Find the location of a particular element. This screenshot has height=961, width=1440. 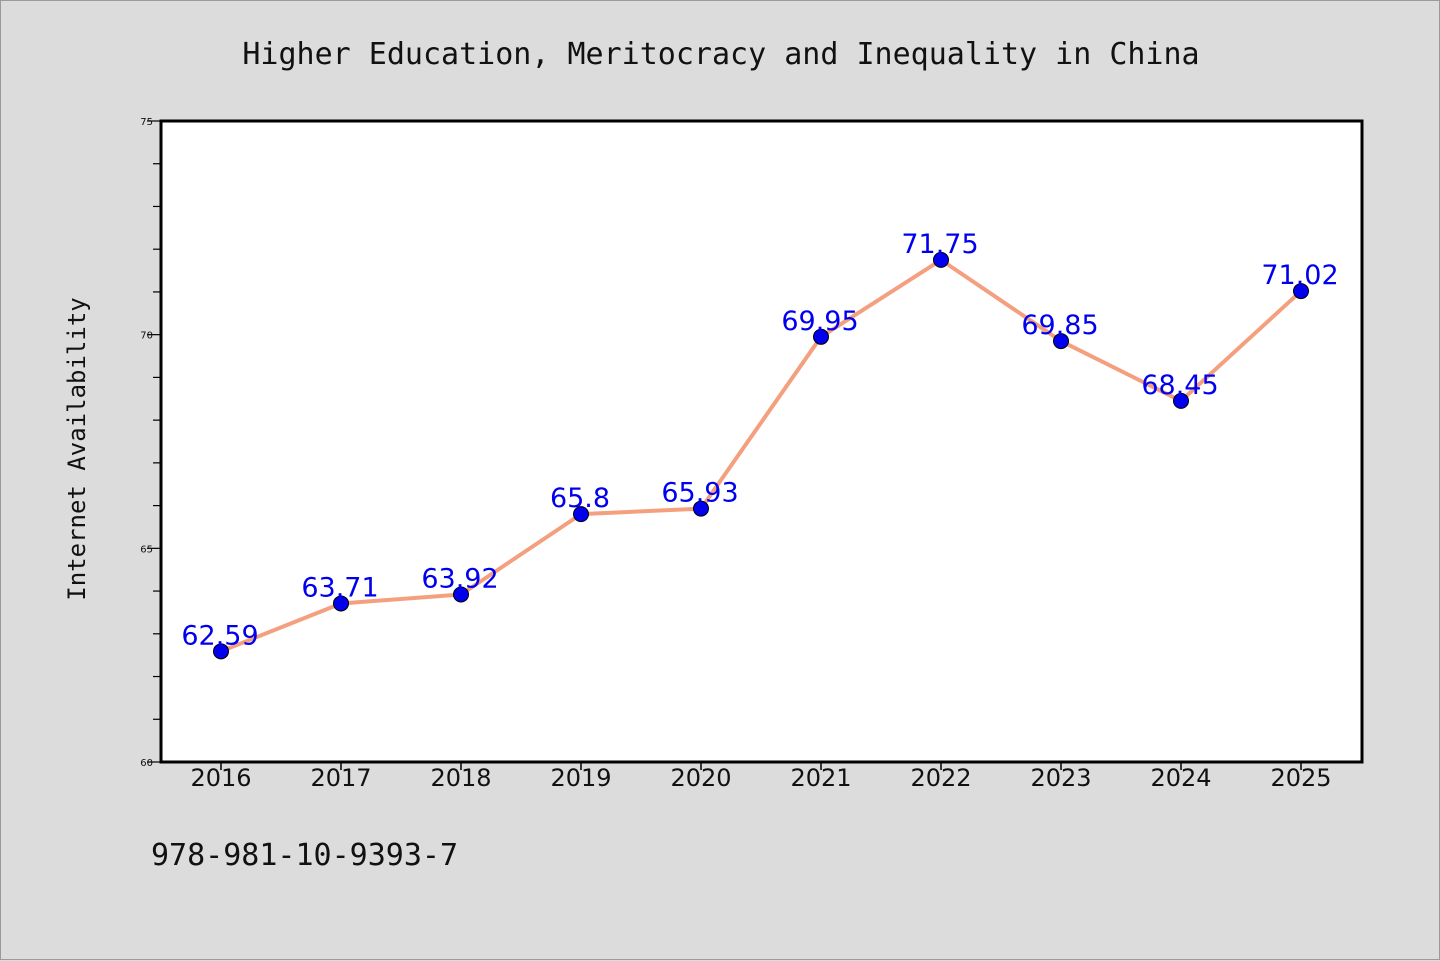

x-tick-label: 2022 is located at coordinates (940, 778).